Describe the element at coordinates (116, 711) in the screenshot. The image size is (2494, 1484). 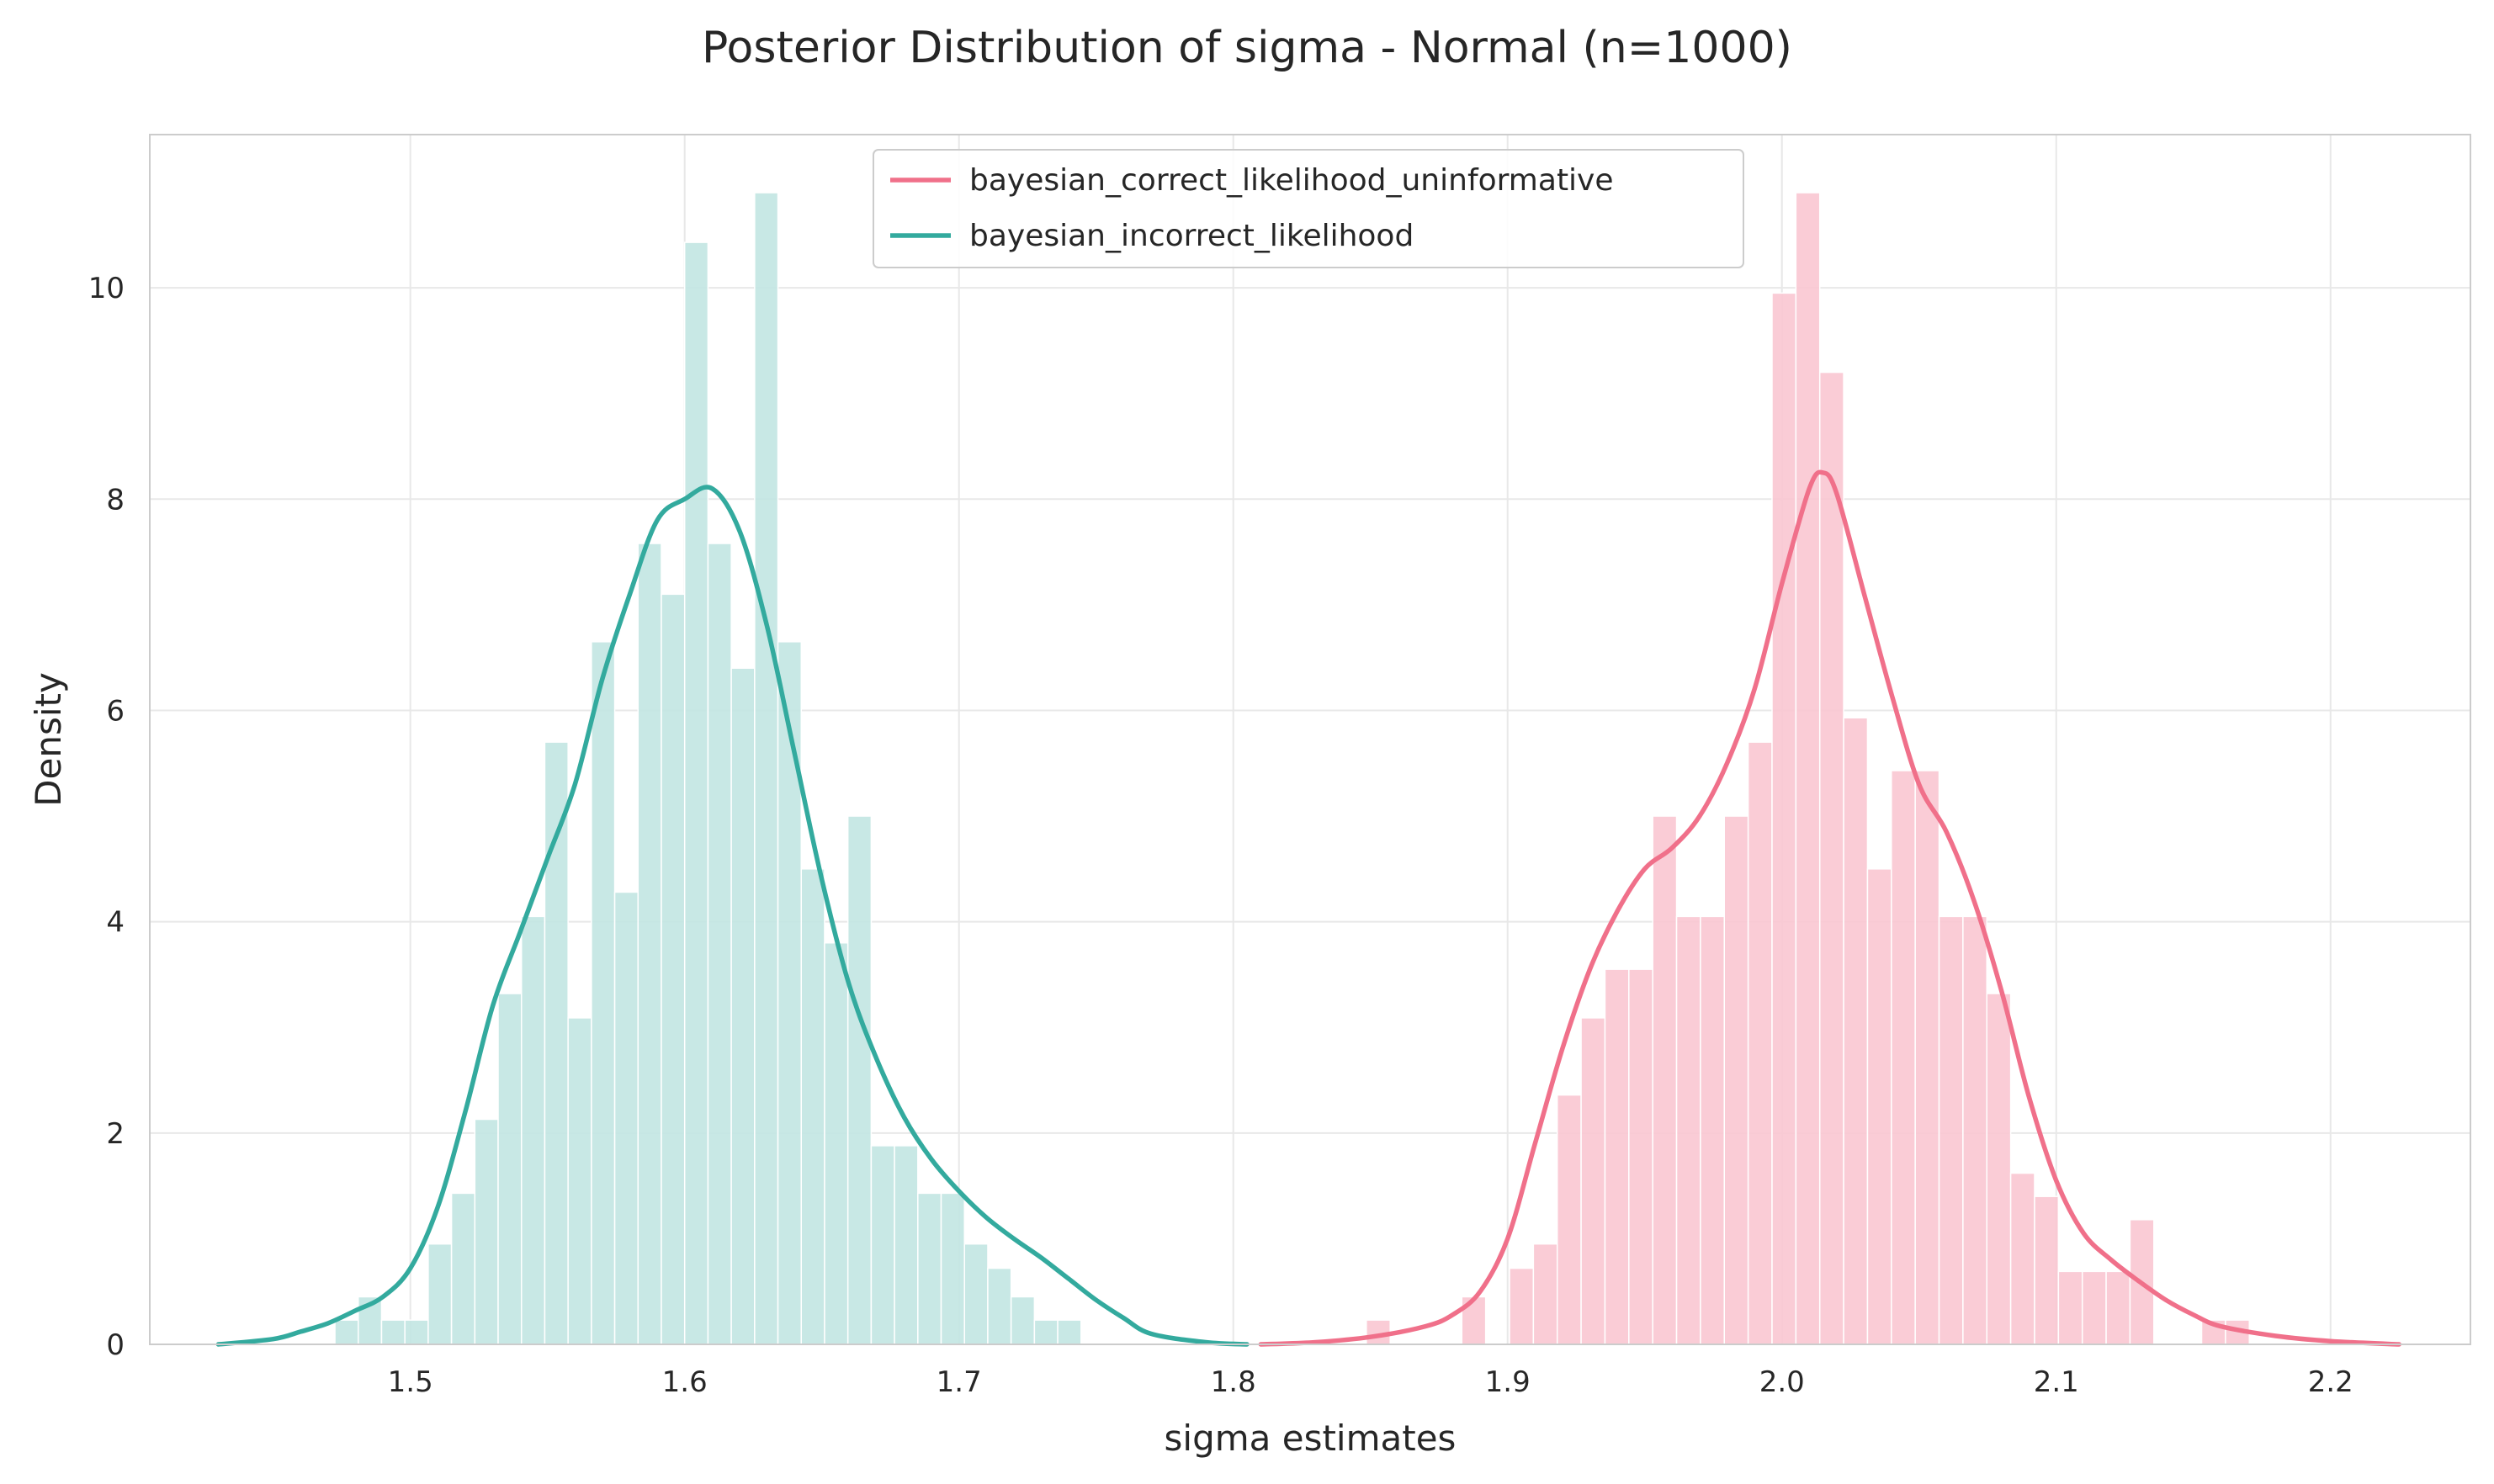
I see `y-tick-label: 6` at that location.